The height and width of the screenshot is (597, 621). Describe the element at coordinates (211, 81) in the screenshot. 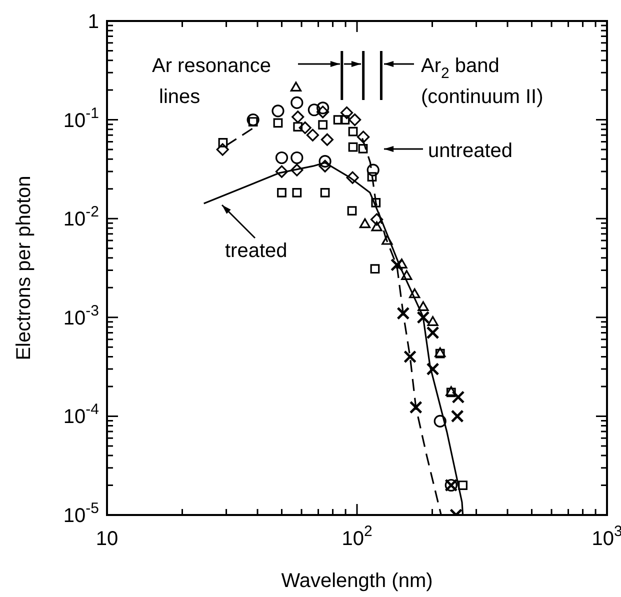

I see `annotation: Ar resonance lines` at that location.